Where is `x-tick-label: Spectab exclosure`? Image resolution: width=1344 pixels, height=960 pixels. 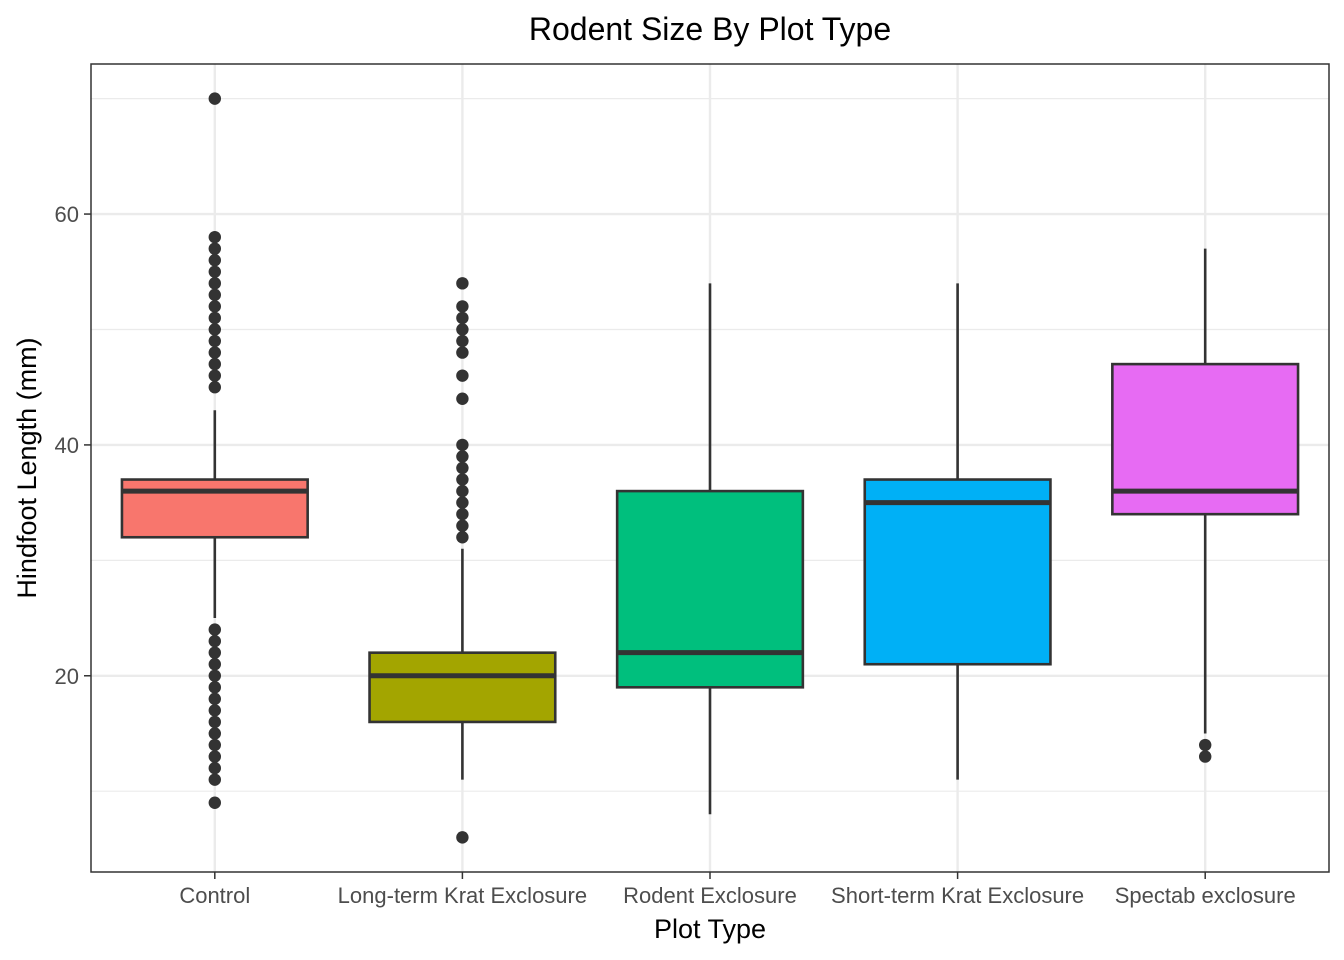
x-tick-label: Spectab exclosure is located at coordinates (1205, 895).